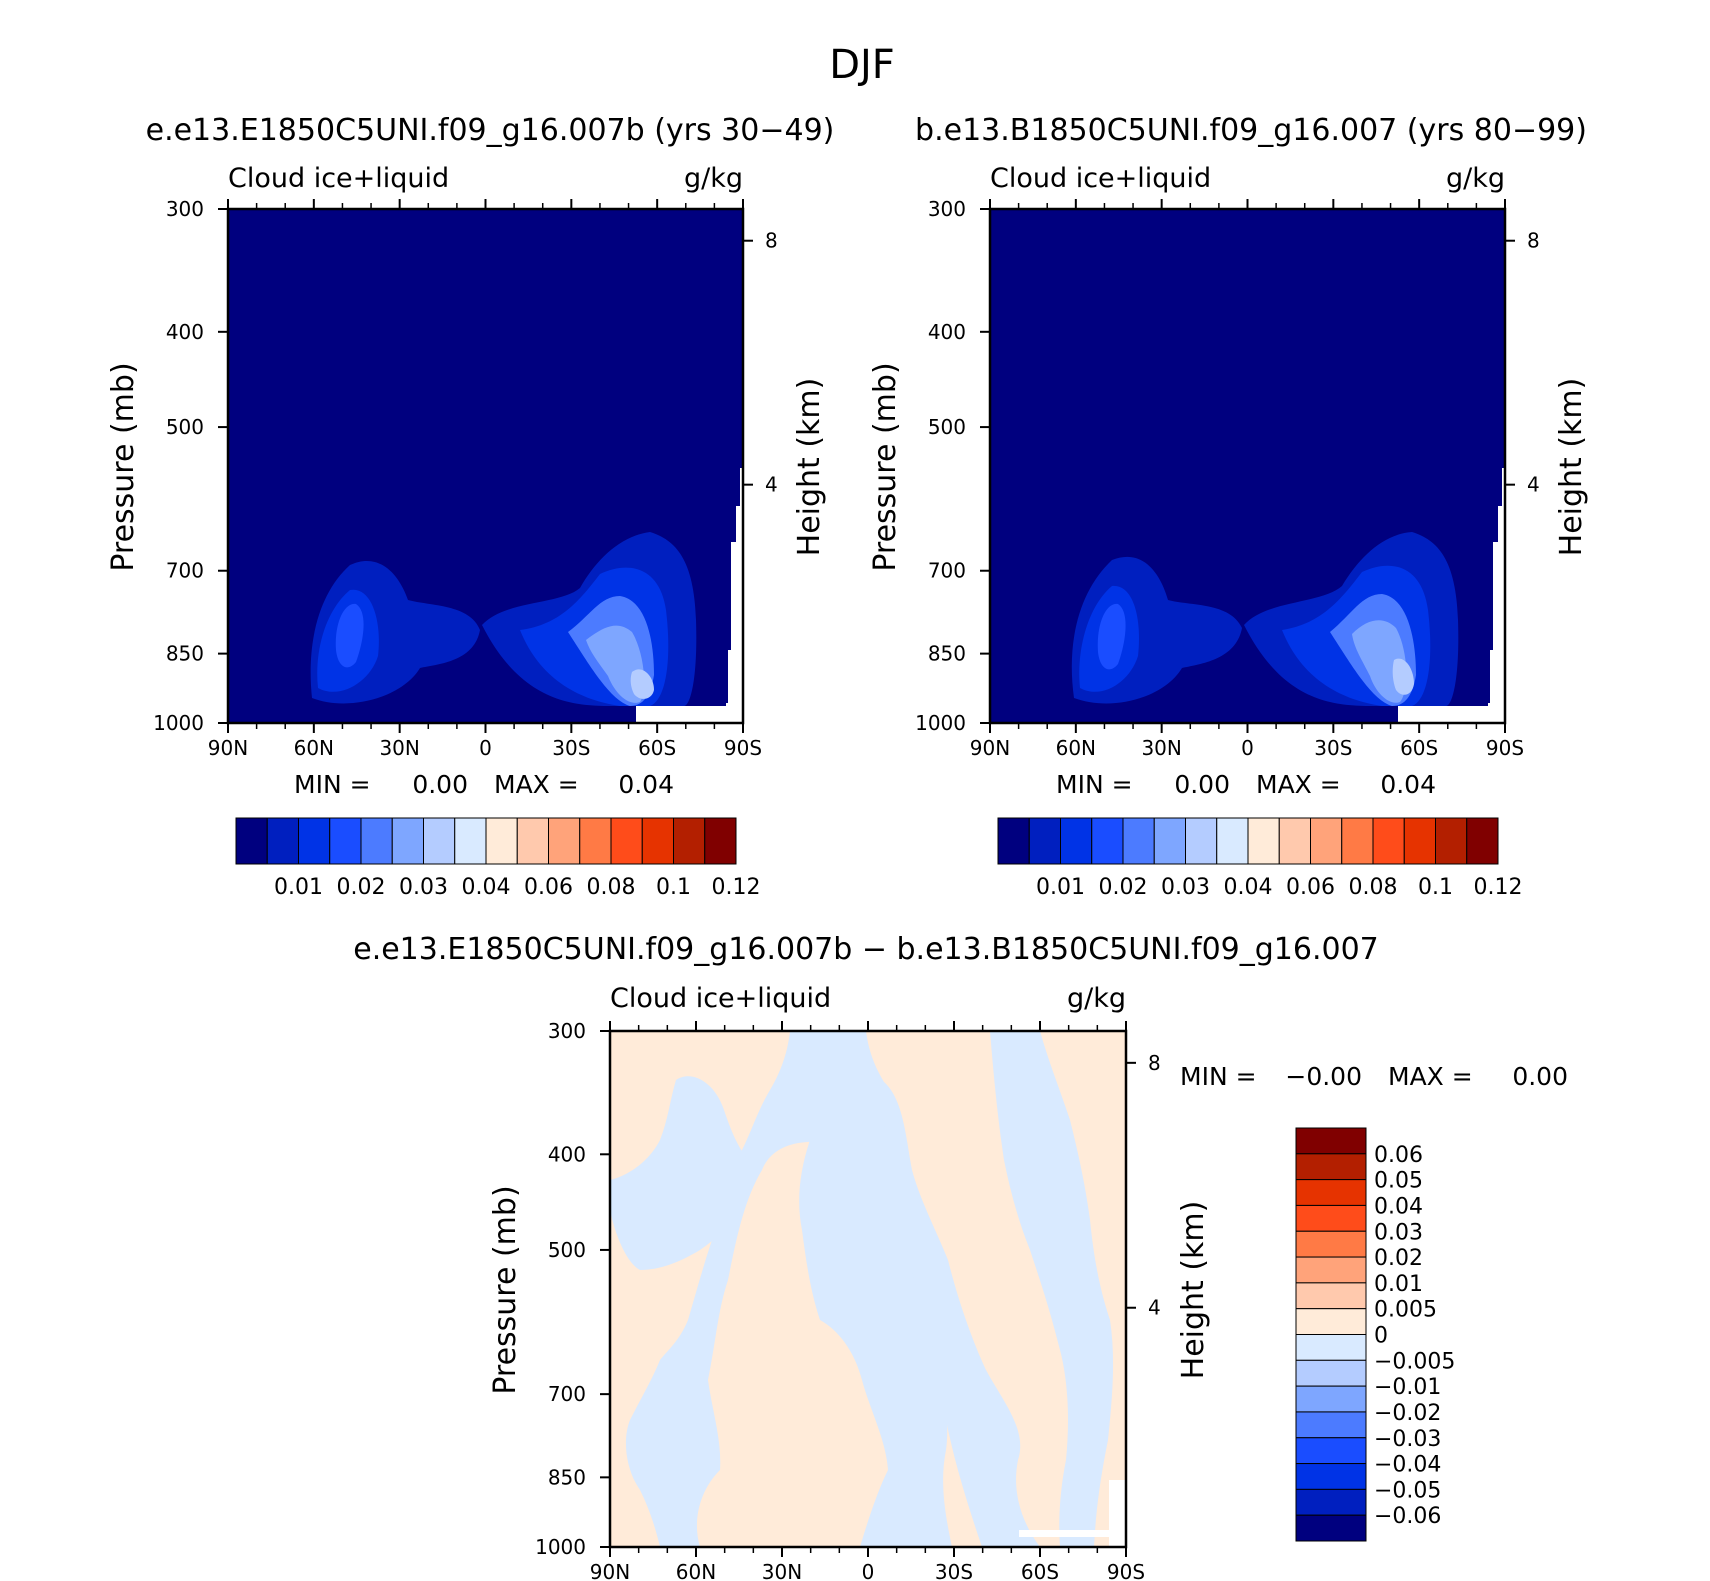 This screenshot has height=1581, width=1710. What do you see at coordinates (646, 784) in the screenshot?
I see `max-value: 0.04` at bounding box center [646, 784].